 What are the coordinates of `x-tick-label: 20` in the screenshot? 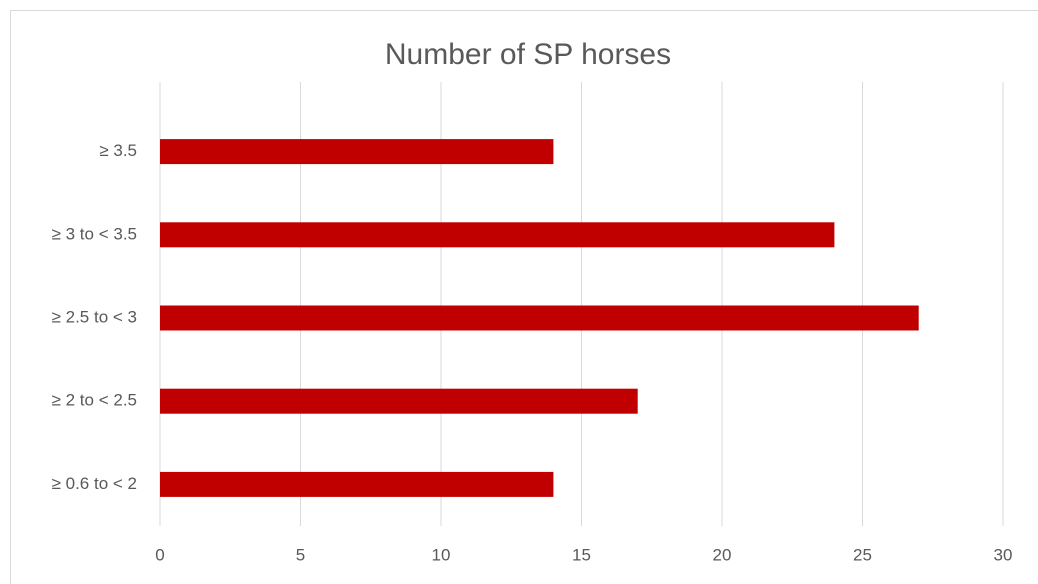 It's located at (722, 554).